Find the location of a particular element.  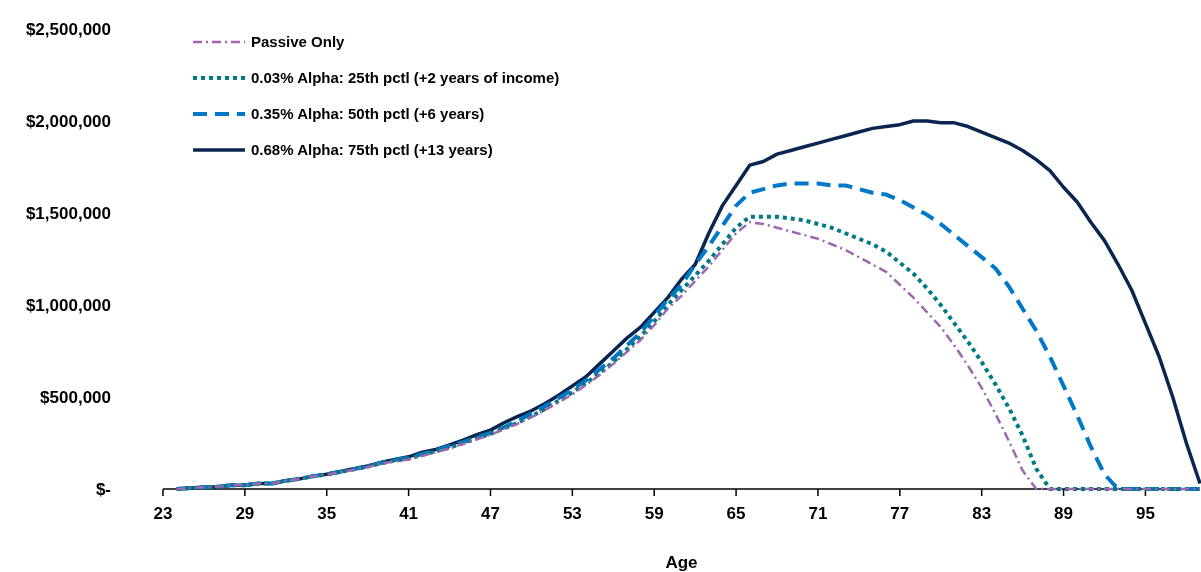

legend-label: 0.35% Alpha: 50th pctl (+6 years) is located at coordinates (368, 113).